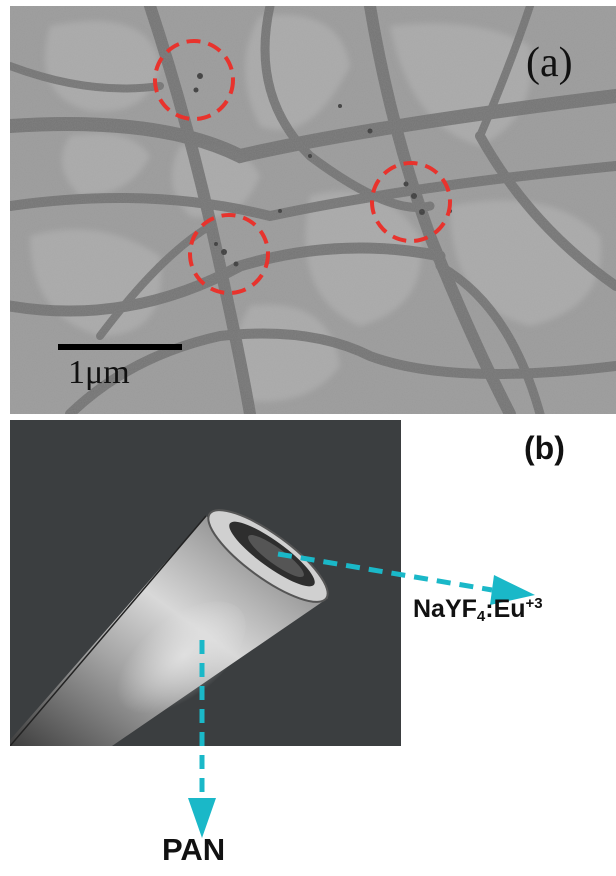 The image size is (616, 876). What do you see at coordinates (505, 609) in the screenshot?
I see `core-label-mid: :Eu` at bounding box center [505, 609].